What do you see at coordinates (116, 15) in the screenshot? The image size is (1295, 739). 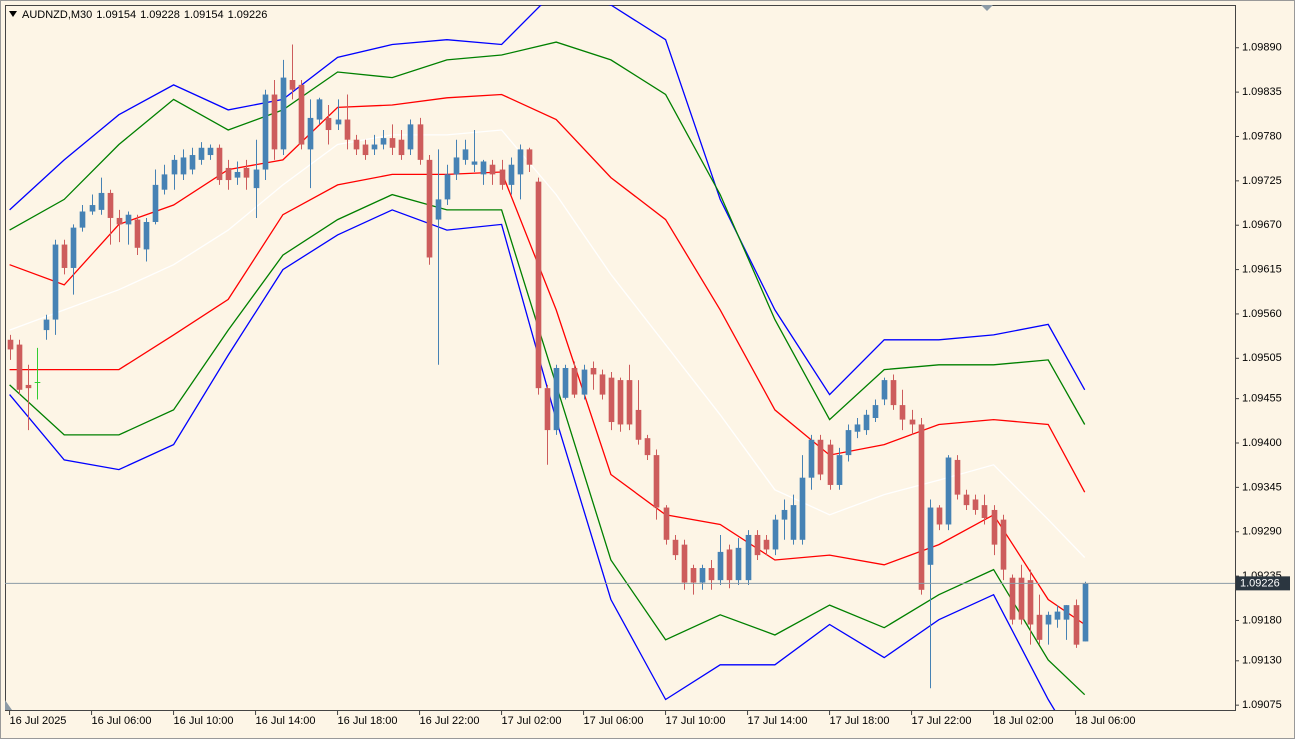 I see `last-open: 1.09154` at bounding box center [116, 15].